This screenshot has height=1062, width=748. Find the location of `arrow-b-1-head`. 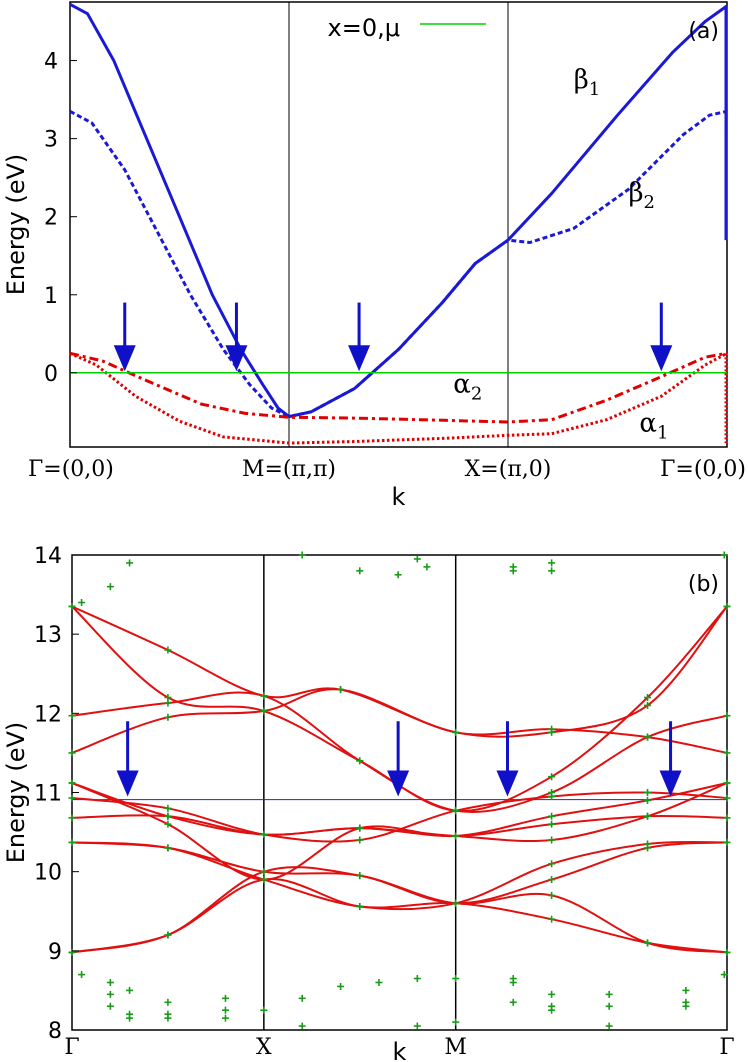

arrow-b-1-head is located at coordinates (398, 783).